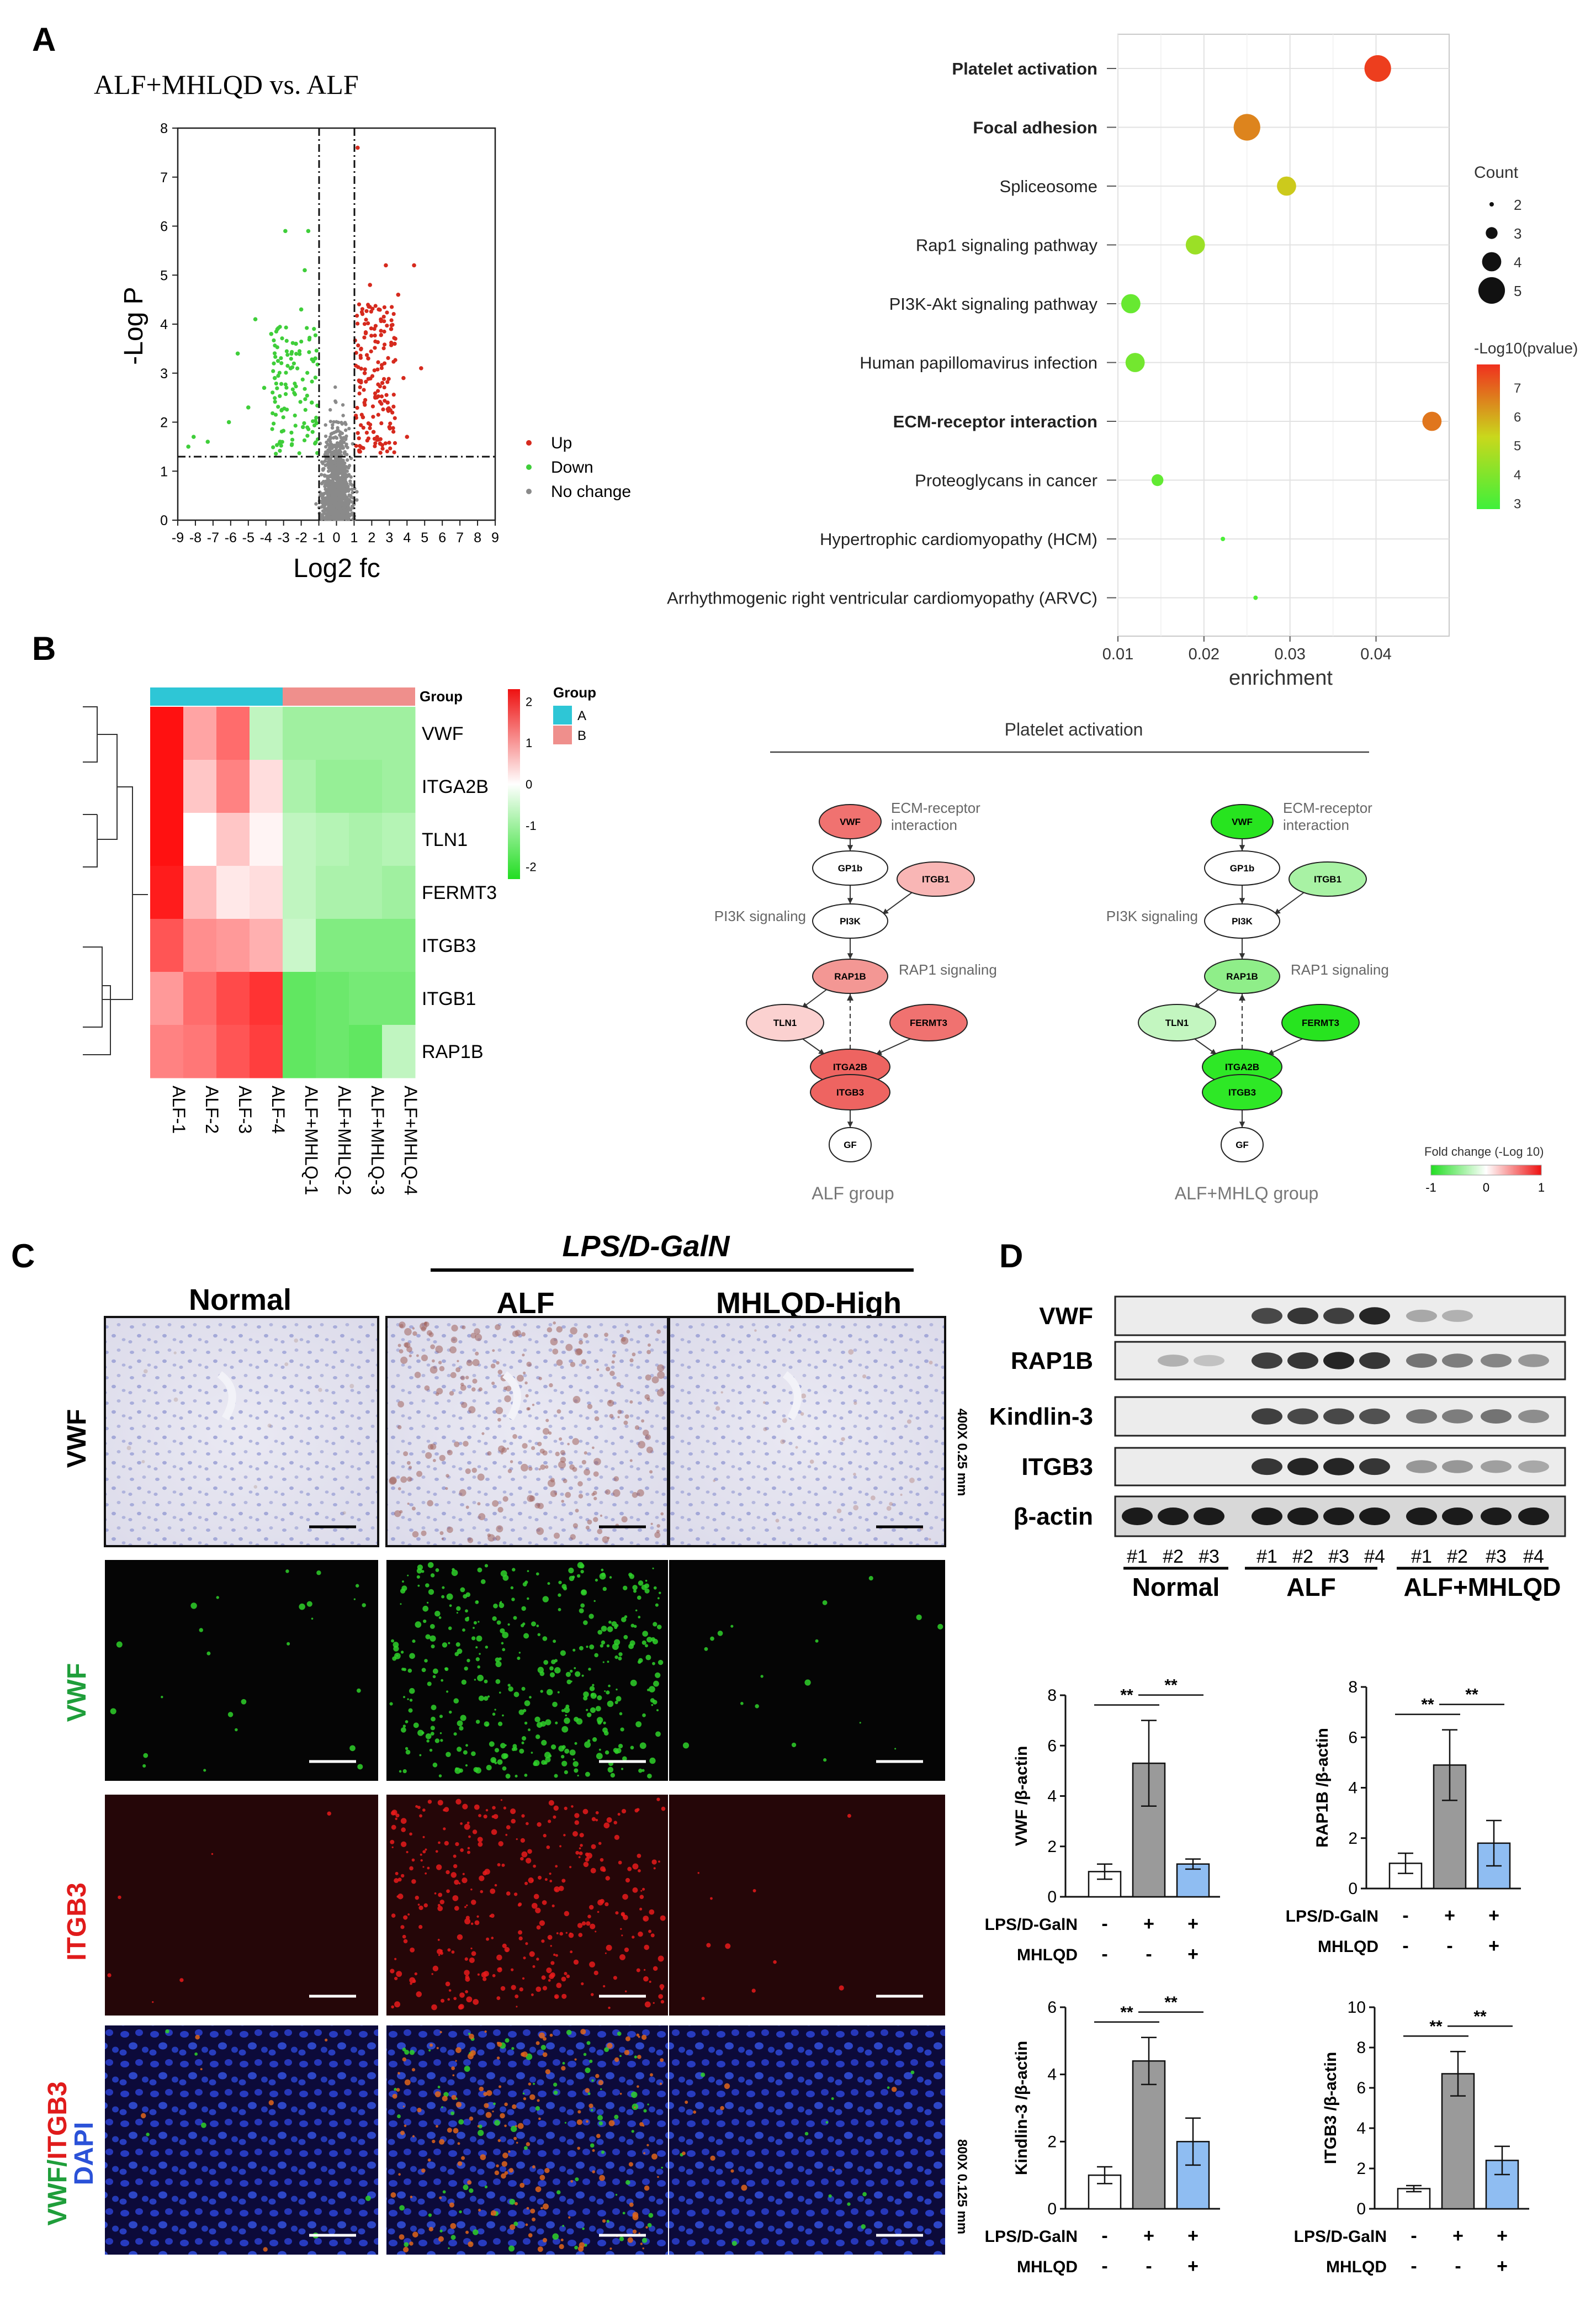 This screenshot has height=2301, width=1596. What do you see at coordinates (240, 1299) in the screenshot?
I see `column-header-normal: Normal` at bounding box center [240, 1299].